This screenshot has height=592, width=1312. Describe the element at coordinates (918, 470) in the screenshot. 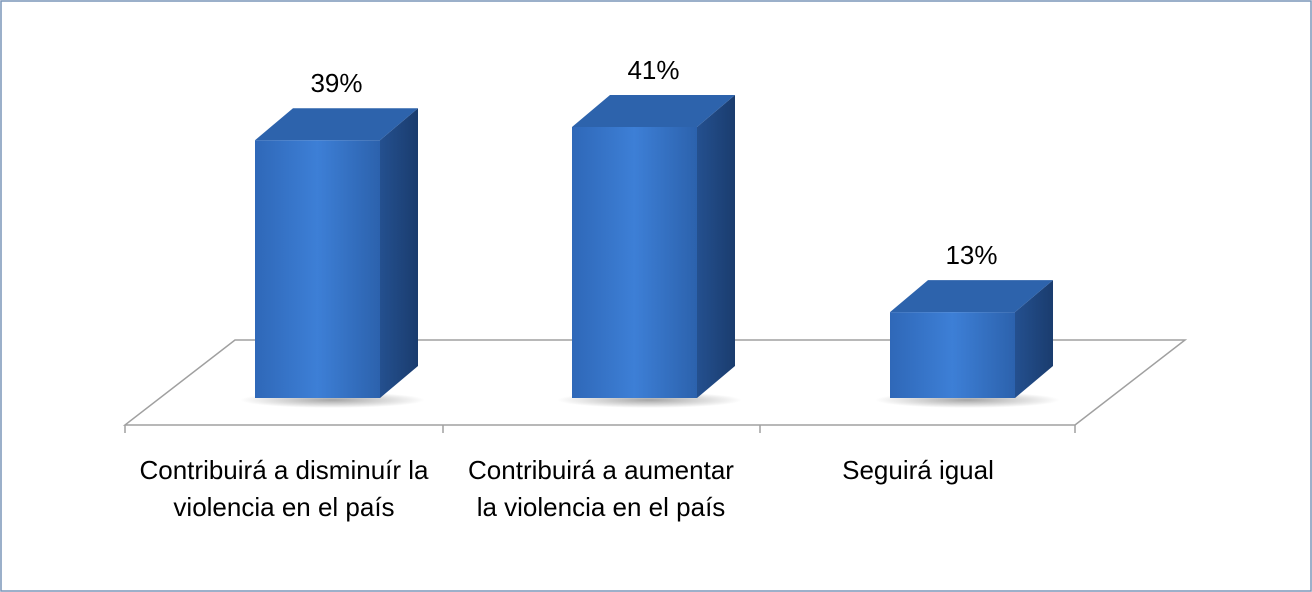

I see `category-label: Seguirá igual` at that location.